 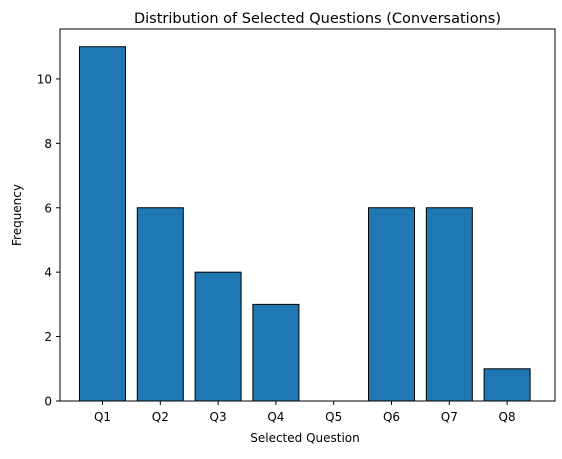 I want to click on bar-q1, so click(x=102, y=224).